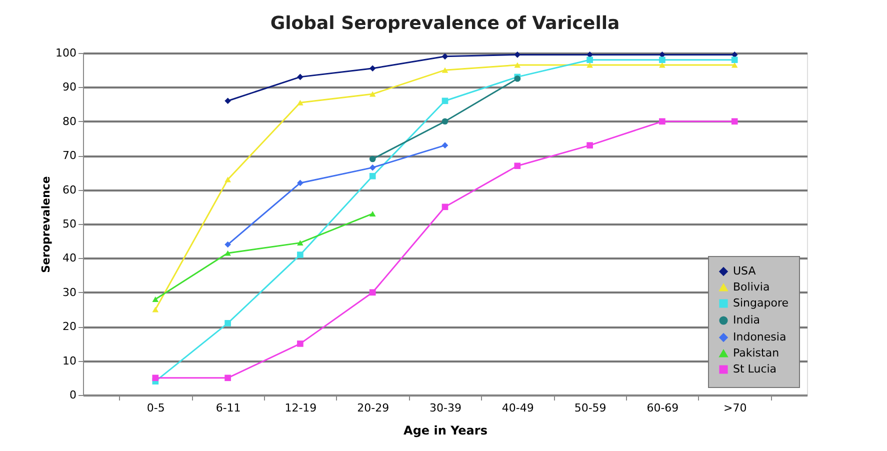 The height and width of the screenshot is (451, 887). Describe the element at coordinates (761, 303) in the screenshot. I see `legend-label: Singapore` at that location.